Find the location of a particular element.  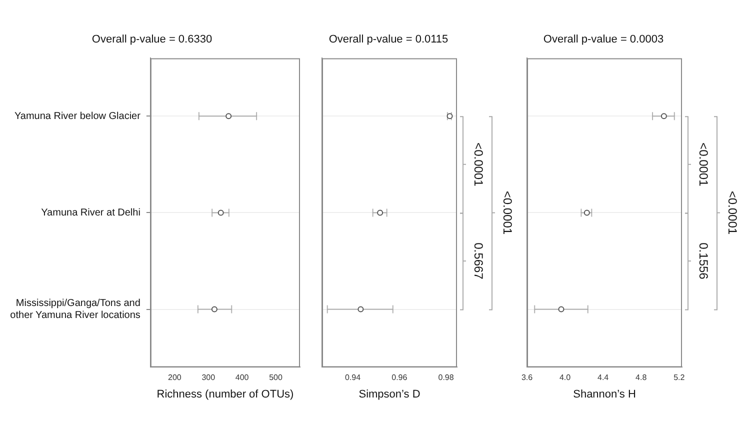

text: 0.5667 is located at coordinates (479, 261).